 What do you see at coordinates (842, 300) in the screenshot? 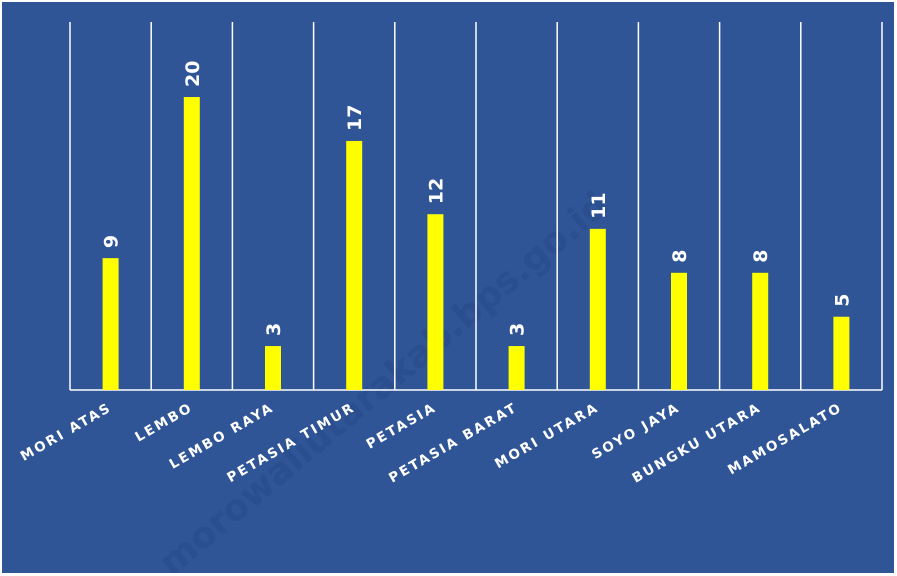
I see `data-label: 5` at bounding box center [842, 300].